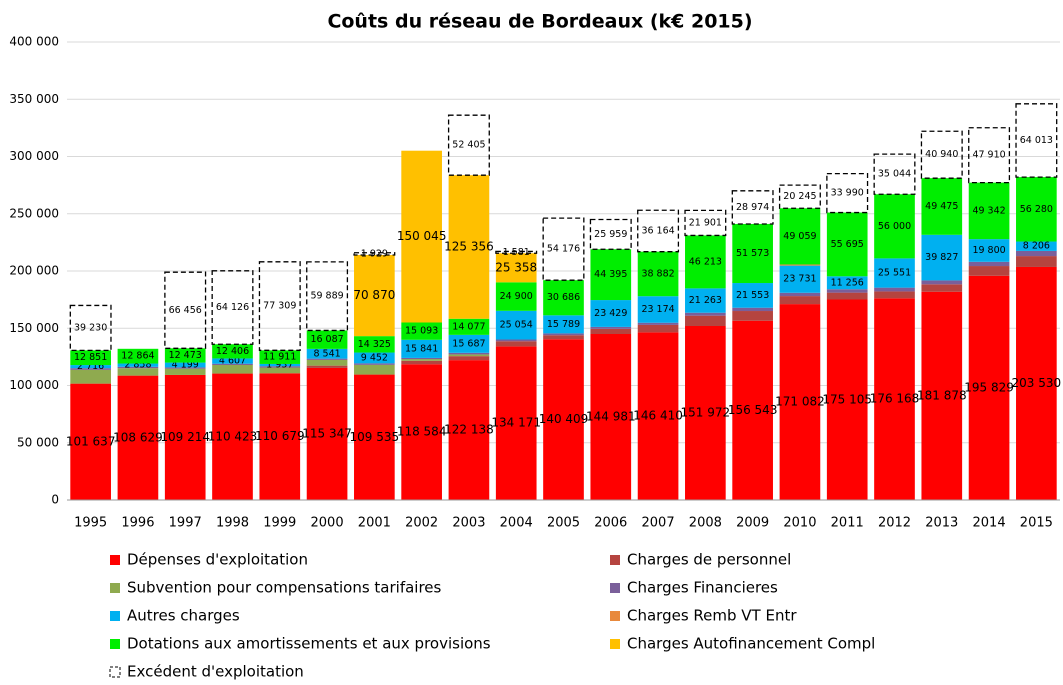 This screenshot has width=1063, height=685. What do you see at coordinates (751, 644) in the screenshot?
I see `legend-label: Charges Autofinancement Compl` at bounding box center [751, 644].